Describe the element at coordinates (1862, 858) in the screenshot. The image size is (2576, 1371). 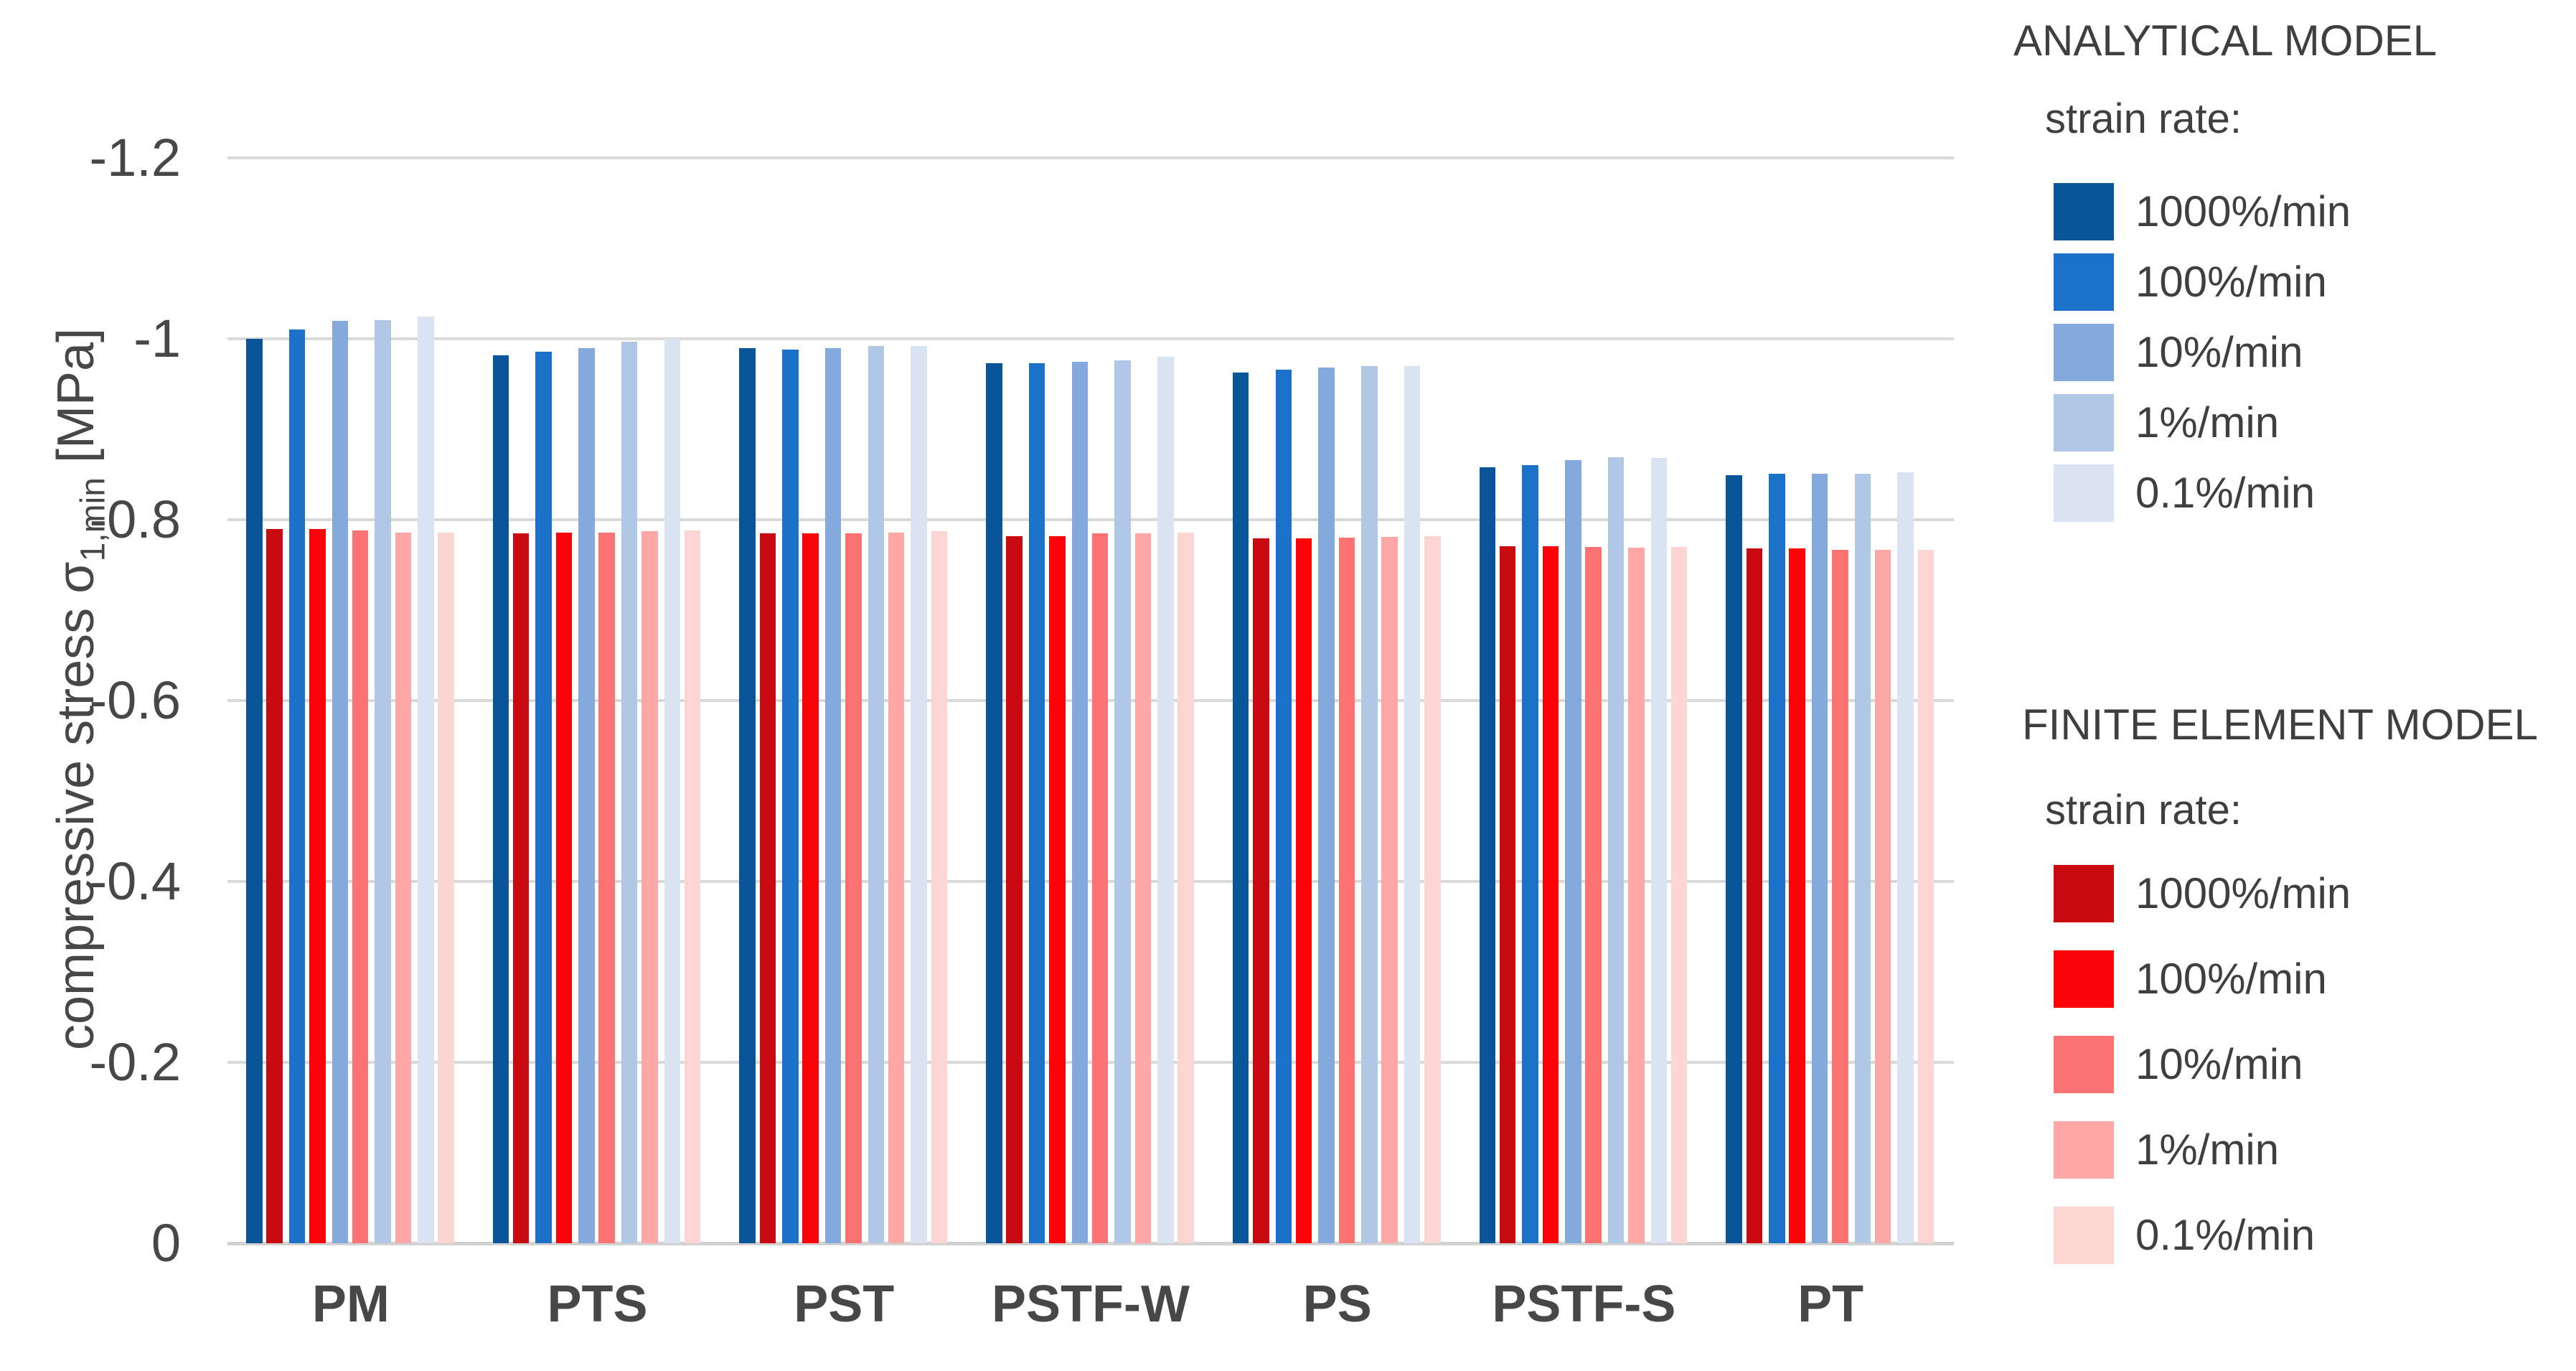
I see `bar-analytical-1min-PT` at that location.